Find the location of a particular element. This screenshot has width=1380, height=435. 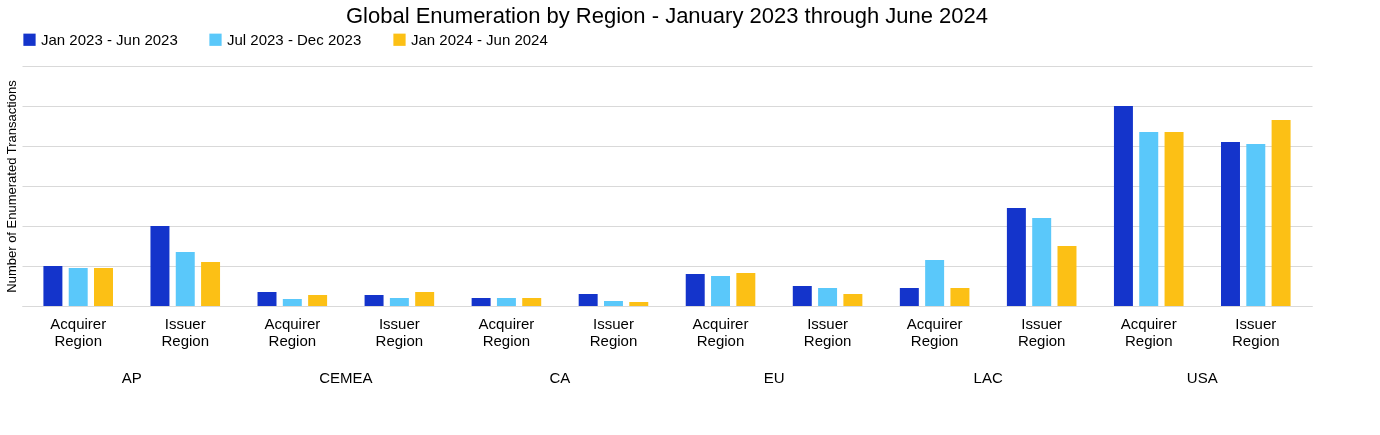

legend-label: Jan 2024 - Jun 2024 is located at coordinates (479, 39).